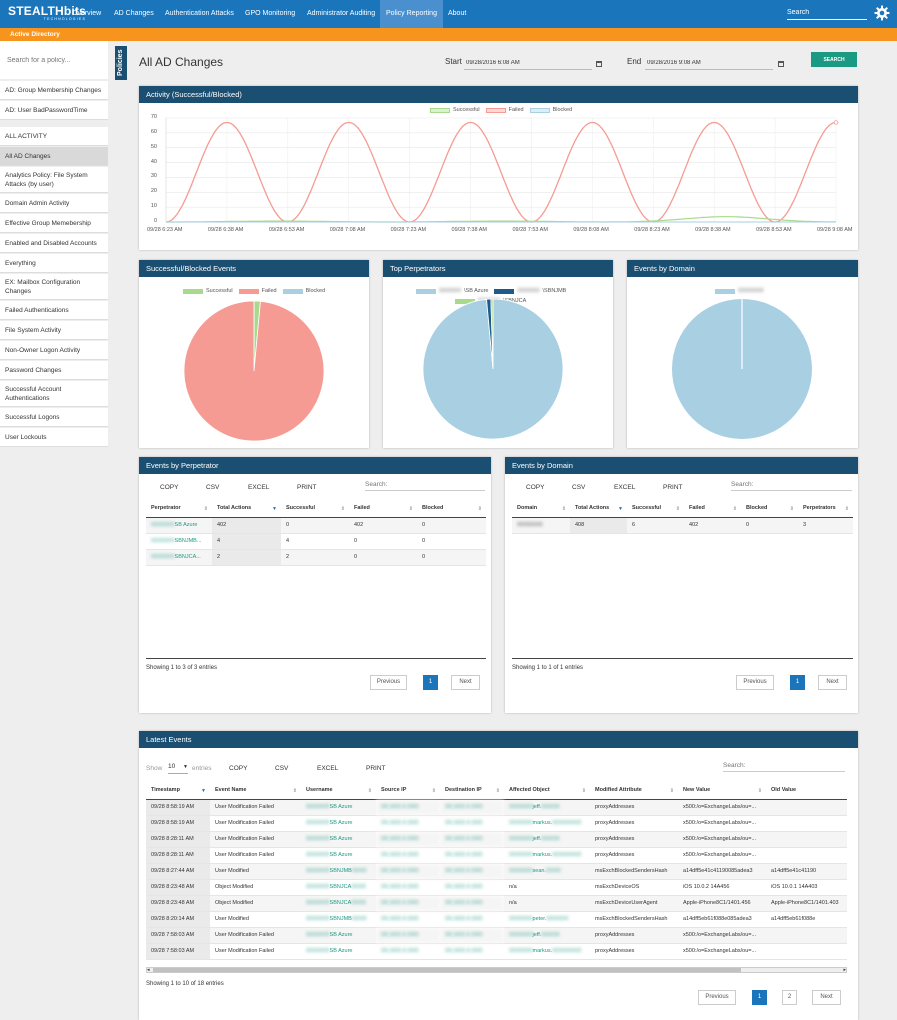 The width and height of the screenshot is (897, 1020). What do you see at coordinates (54, 156) in the screenshot?
I see `sidebar-item-all-ad-changes: All AD Changes` at bounding box center [54, 156].